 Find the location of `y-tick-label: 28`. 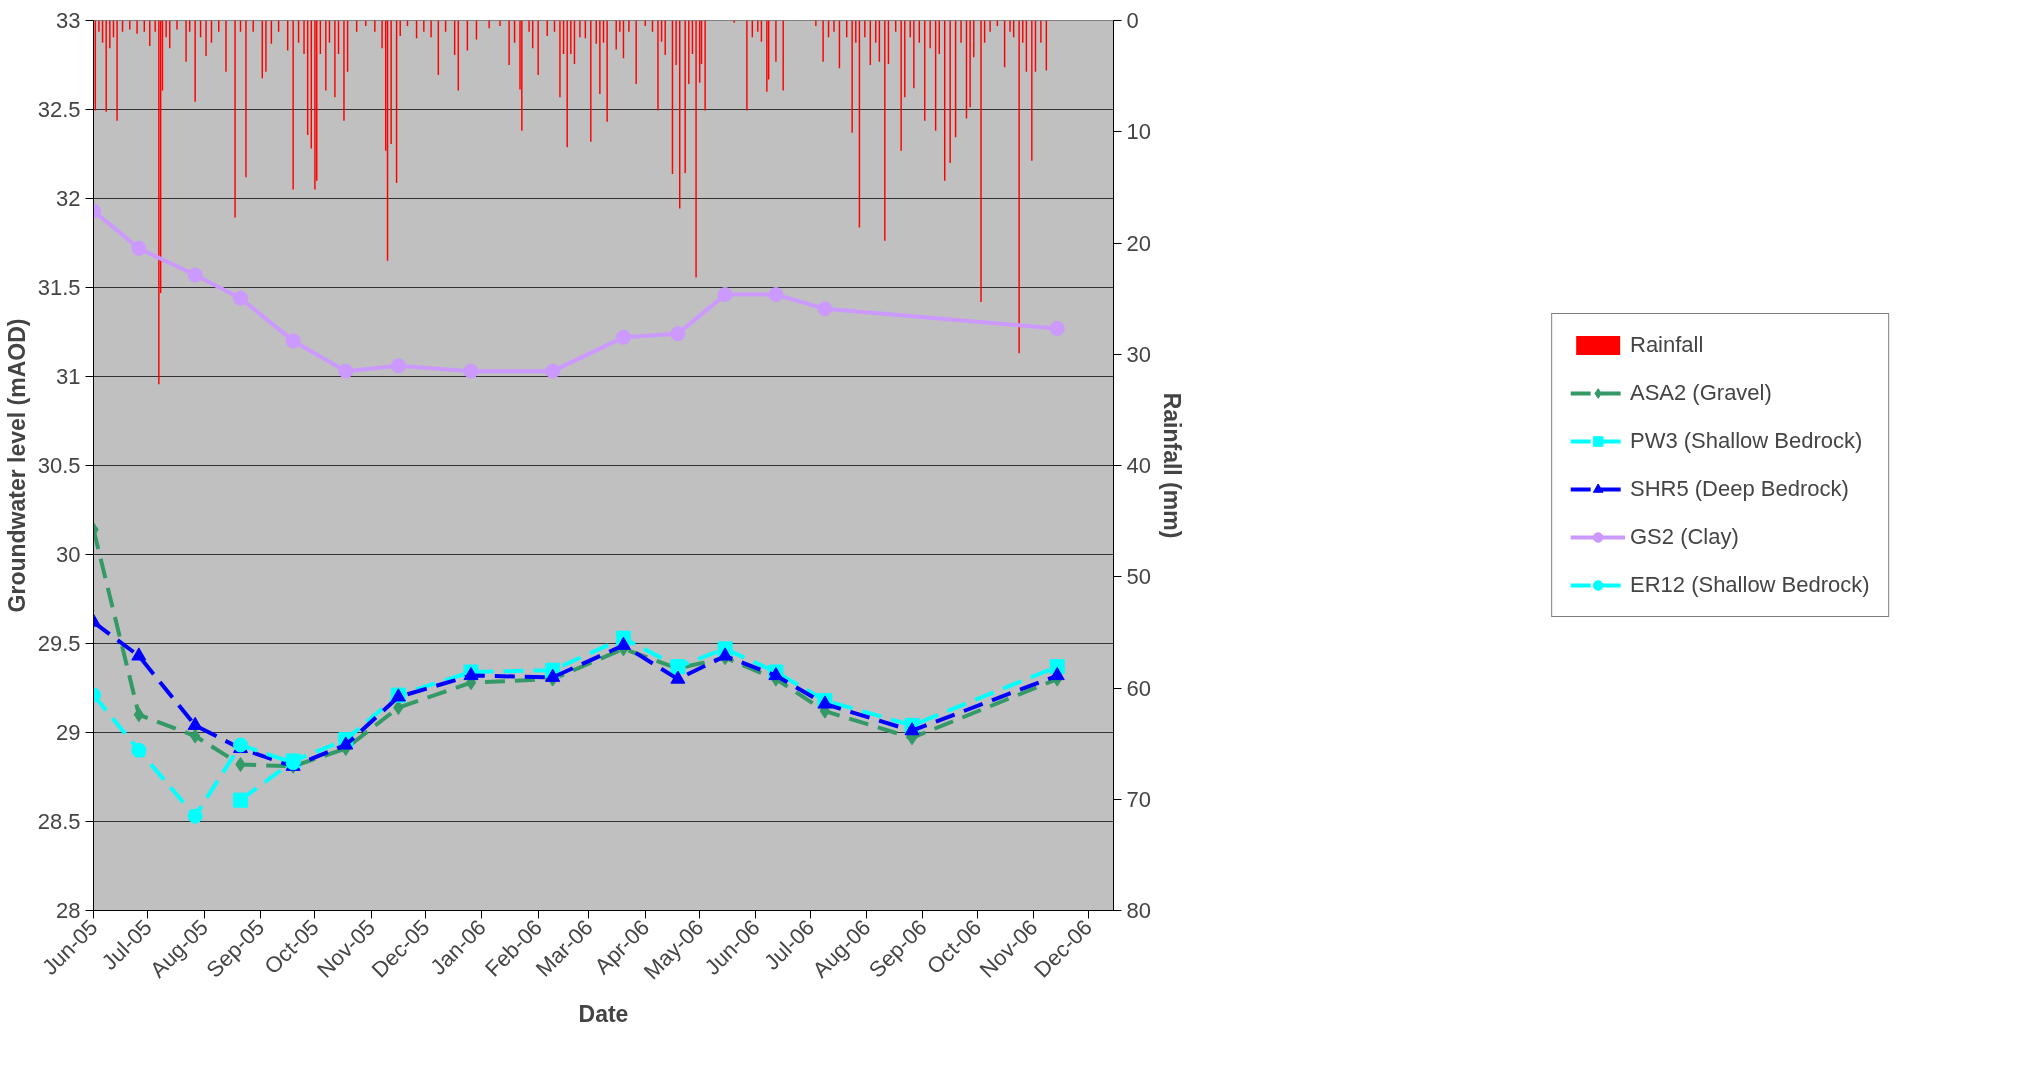

y-tick-label: 28 is located at coordinates (68, 910).